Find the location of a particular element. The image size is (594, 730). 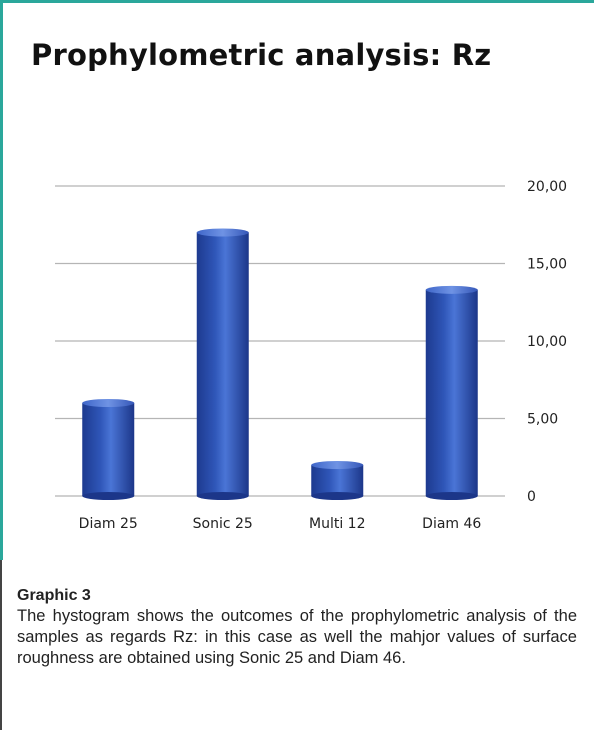

frame-left-border-lower is located at coordinates (1, 645).